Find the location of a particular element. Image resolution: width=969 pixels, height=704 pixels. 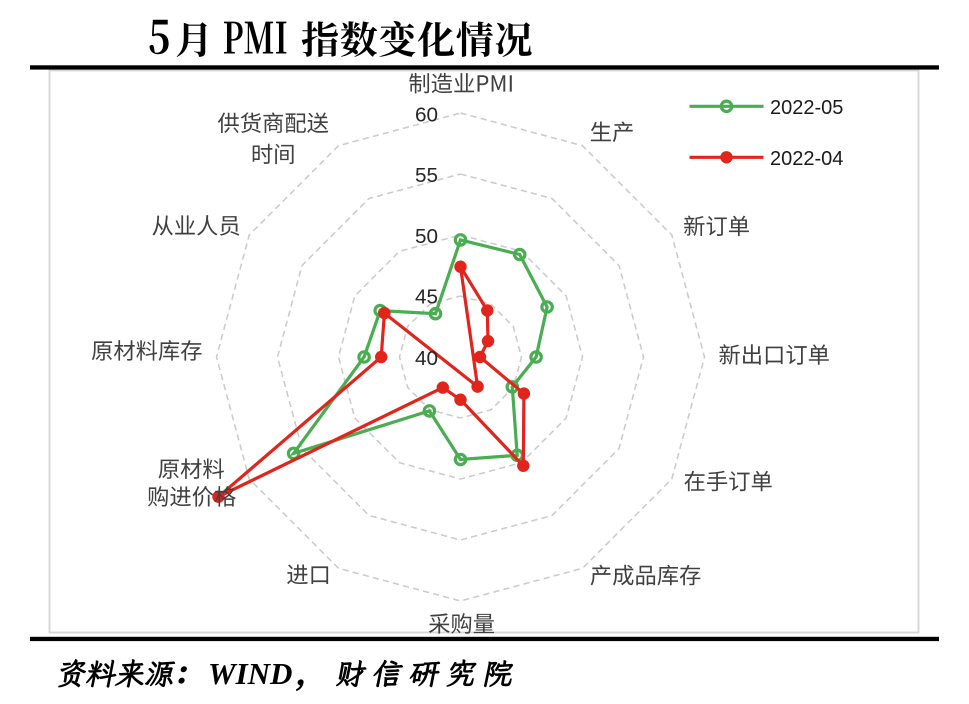

svg-text: WIND is located at coordinates (250, 673).